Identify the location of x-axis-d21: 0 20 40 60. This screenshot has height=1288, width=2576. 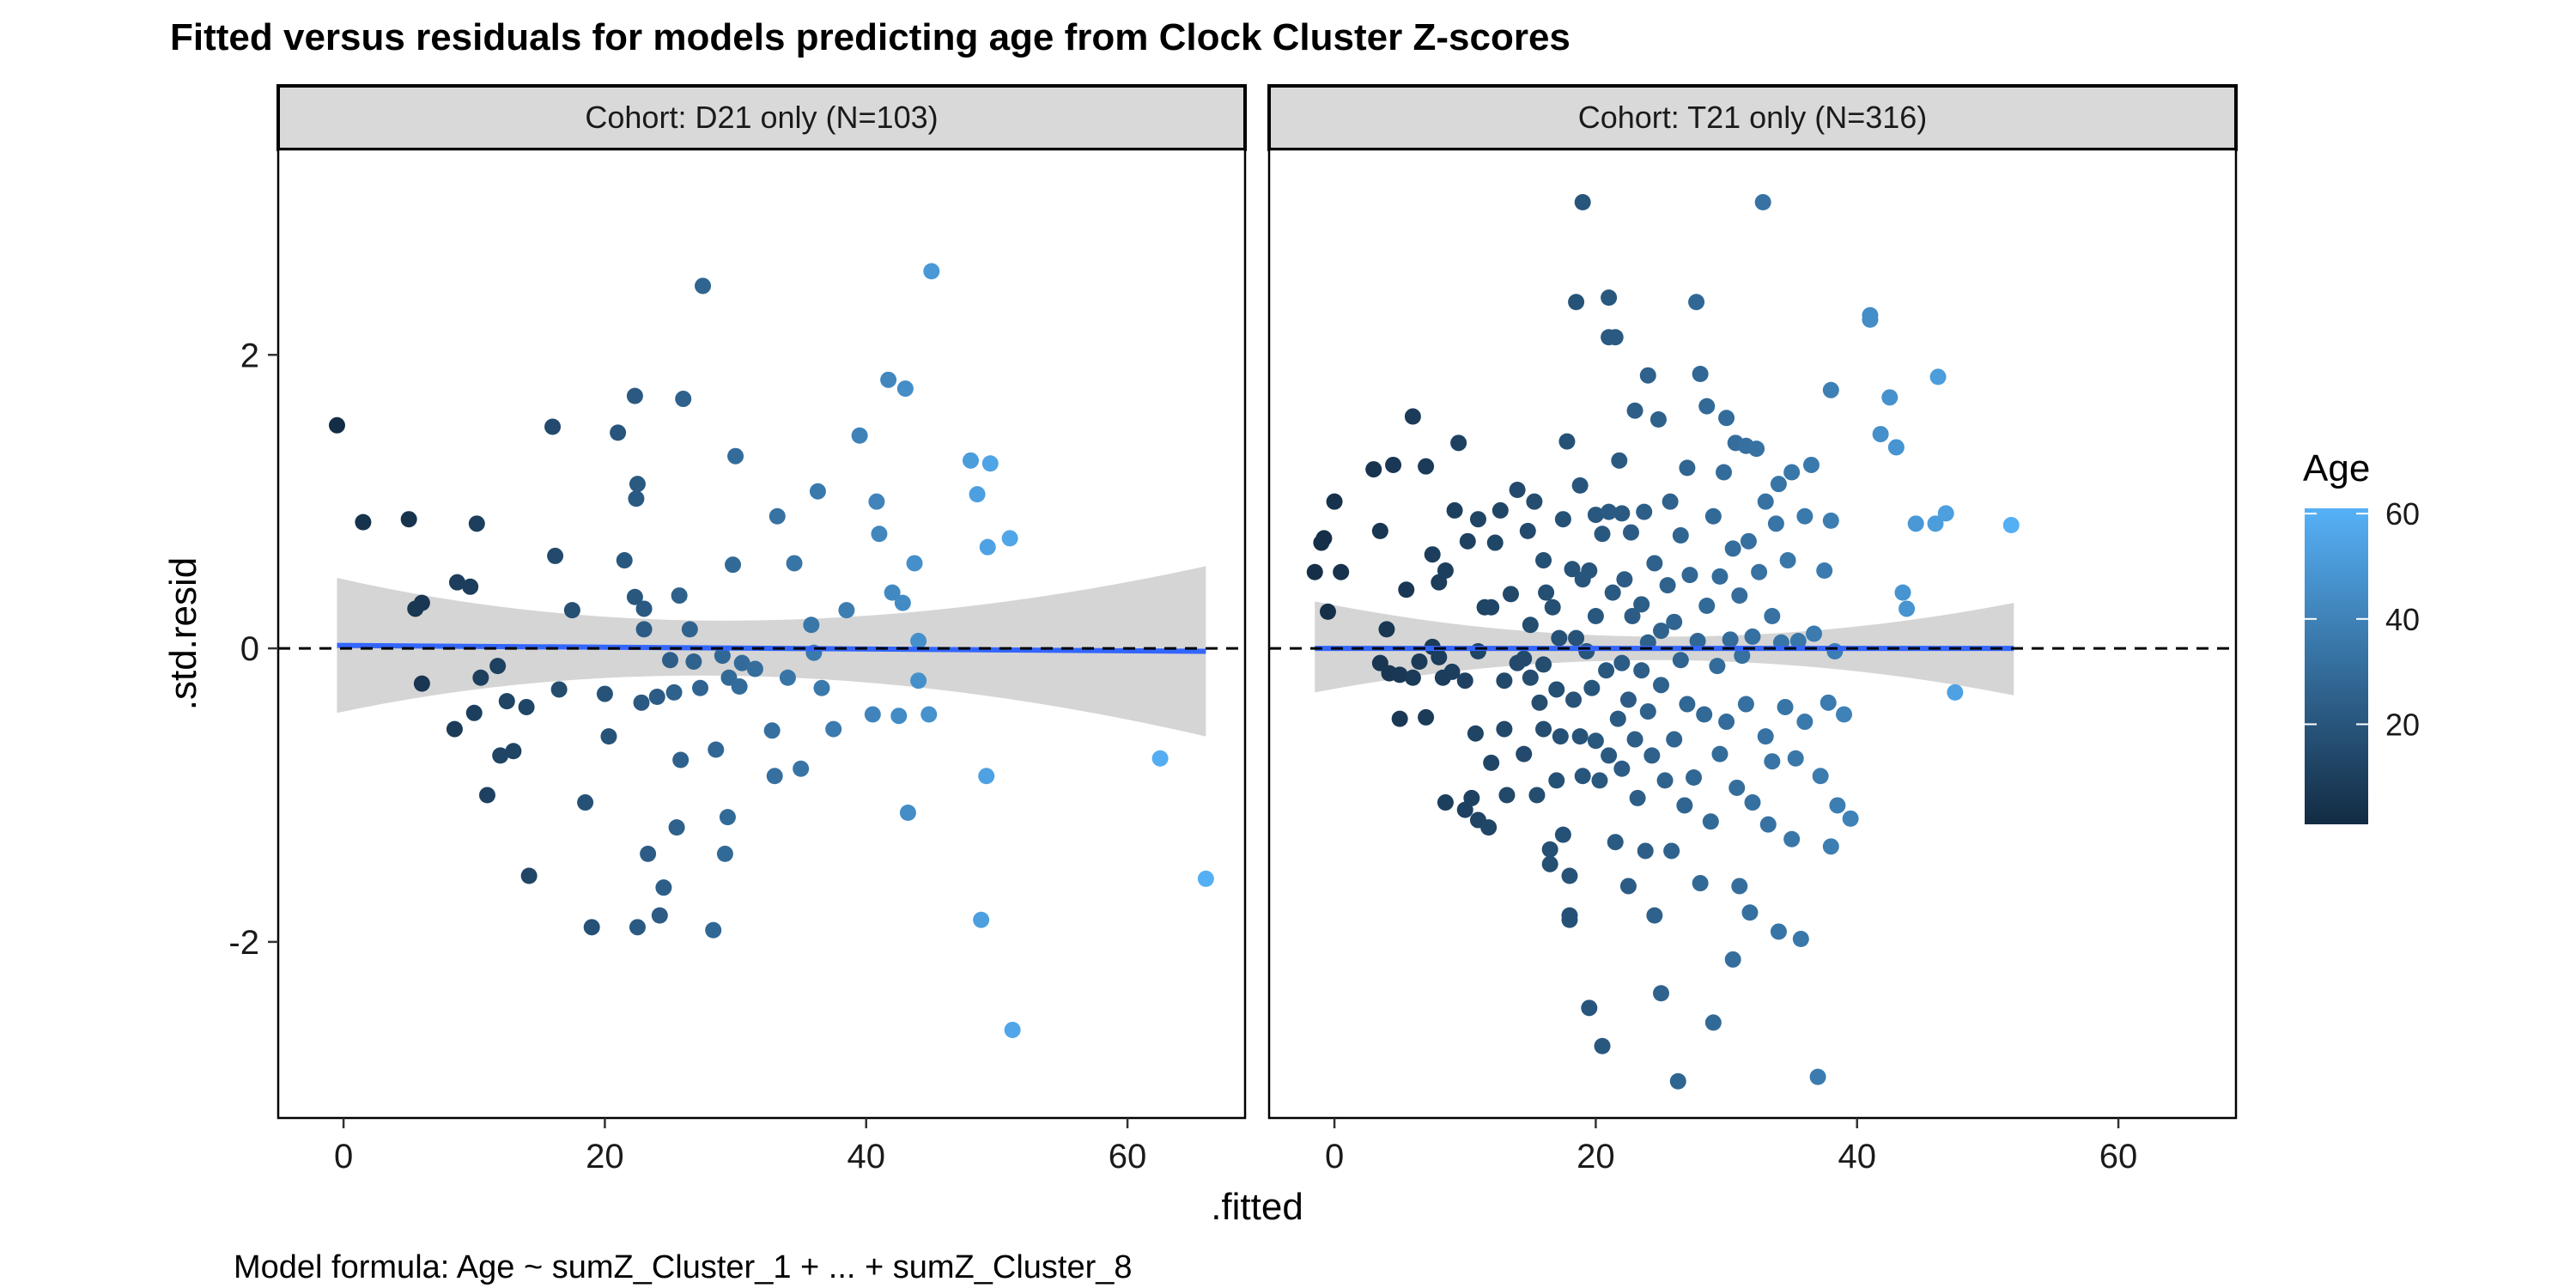
(740, 1147).